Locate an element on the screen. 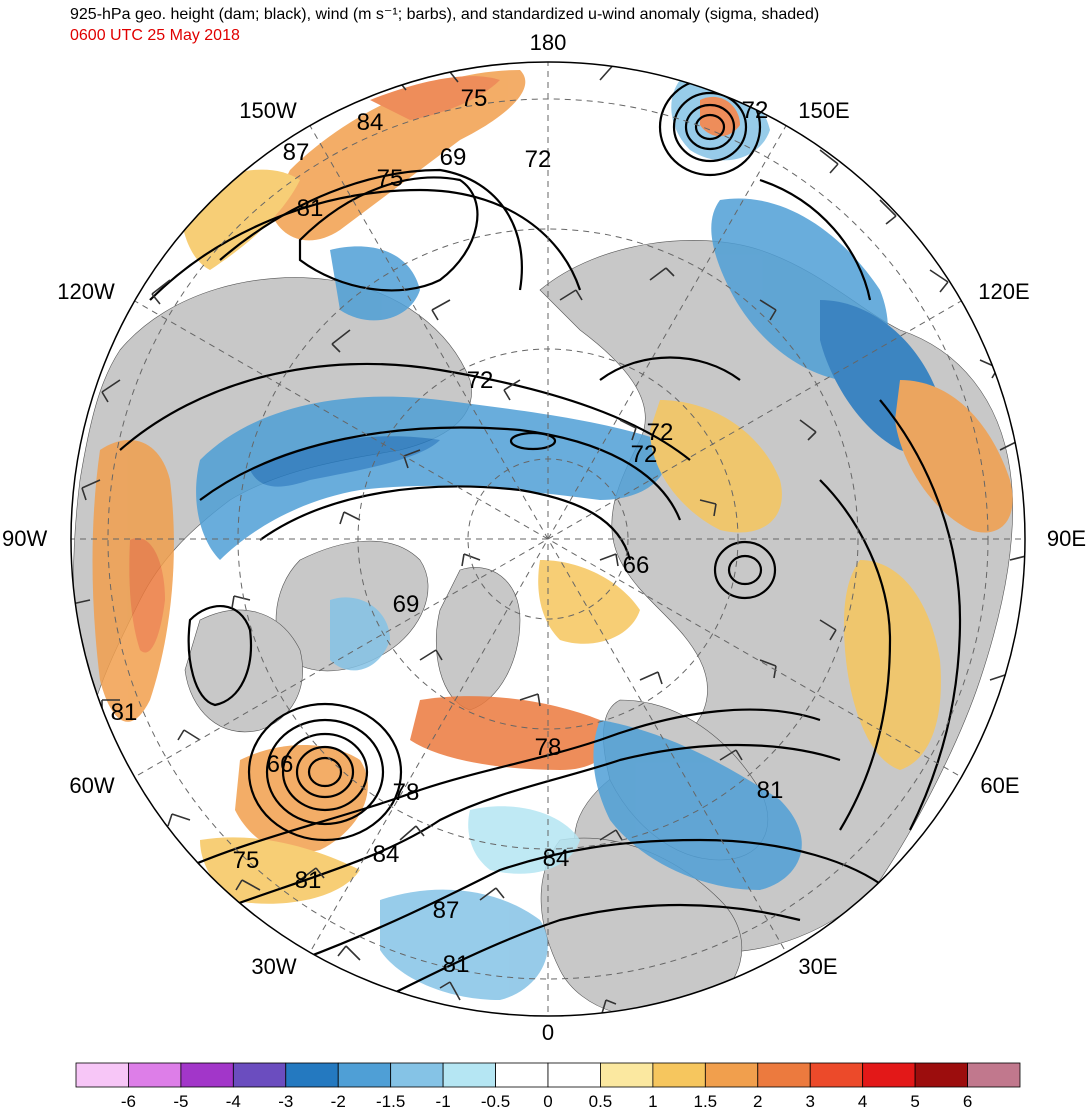 This screenshot has width=1088, height=1112. colorbar-tick-label: -0.5 is located at coordinates (495, 1101).